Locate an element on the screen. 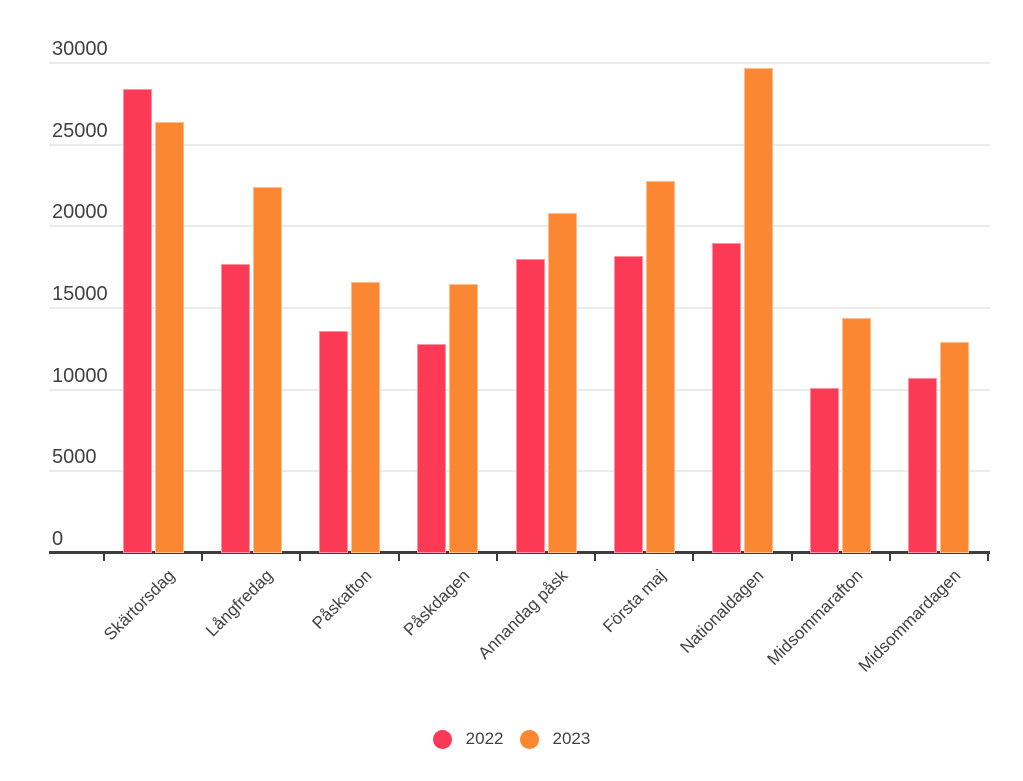 The width and height of the screenshot is (1023, 781). legend-item-2023: 2023 is located at coordinates (555, 739).